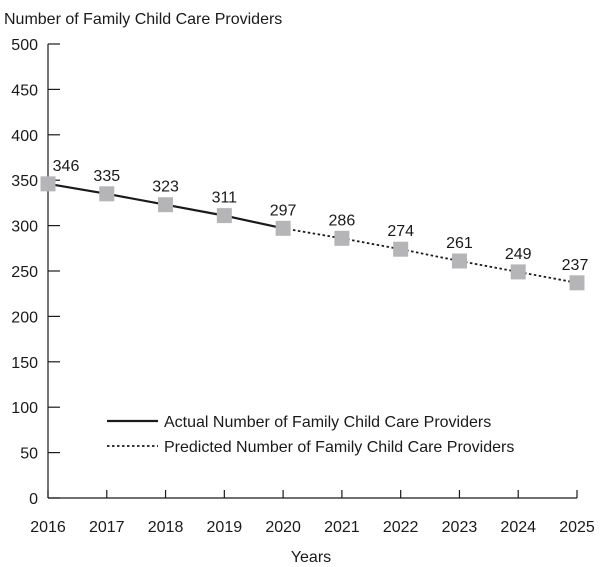 This screenshot has height=567, width=601. What do you see at coordinates (577, 527) in the screenshot?
I see `x-tick-label: 2025` at bounding box center [577, 527].